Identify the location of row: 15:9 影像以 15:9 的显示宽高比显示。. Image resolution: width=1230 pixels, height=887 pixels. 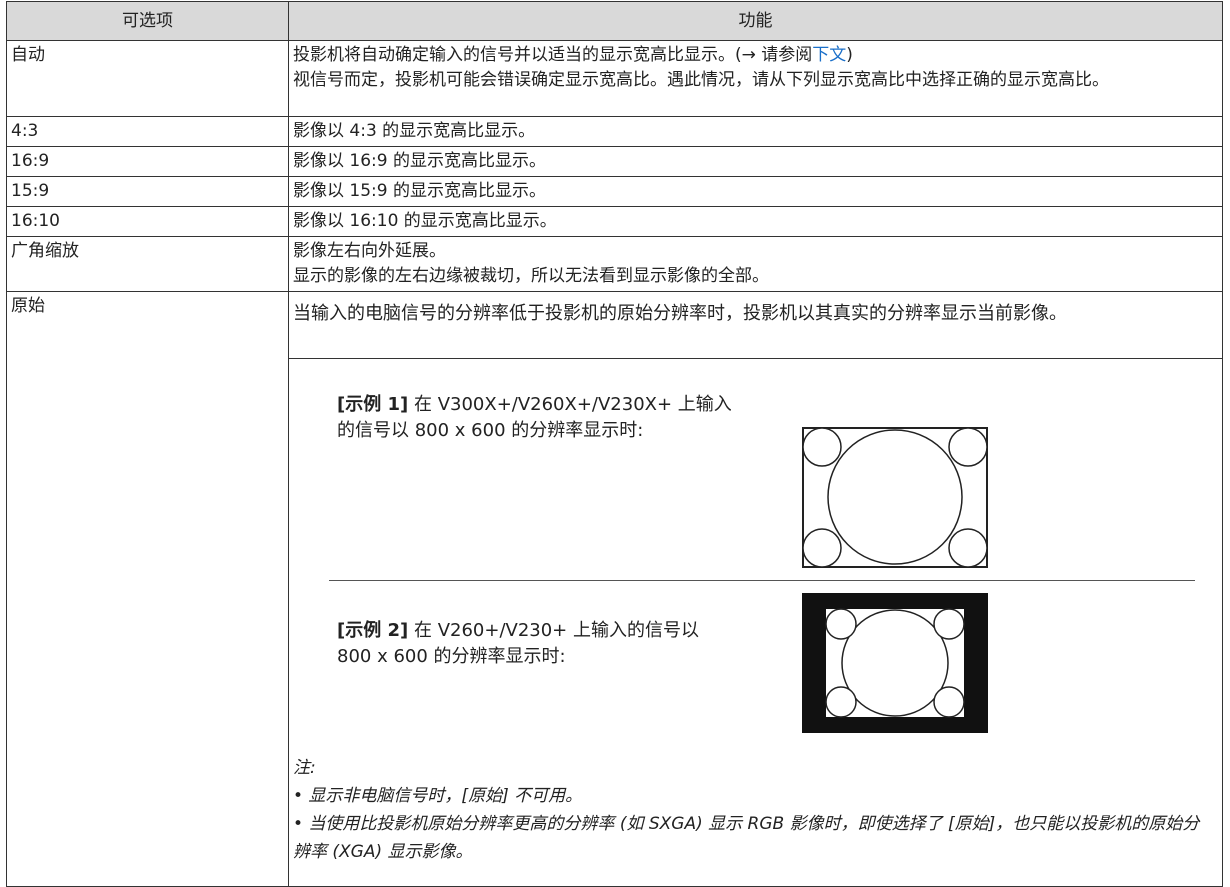
(614, 191).